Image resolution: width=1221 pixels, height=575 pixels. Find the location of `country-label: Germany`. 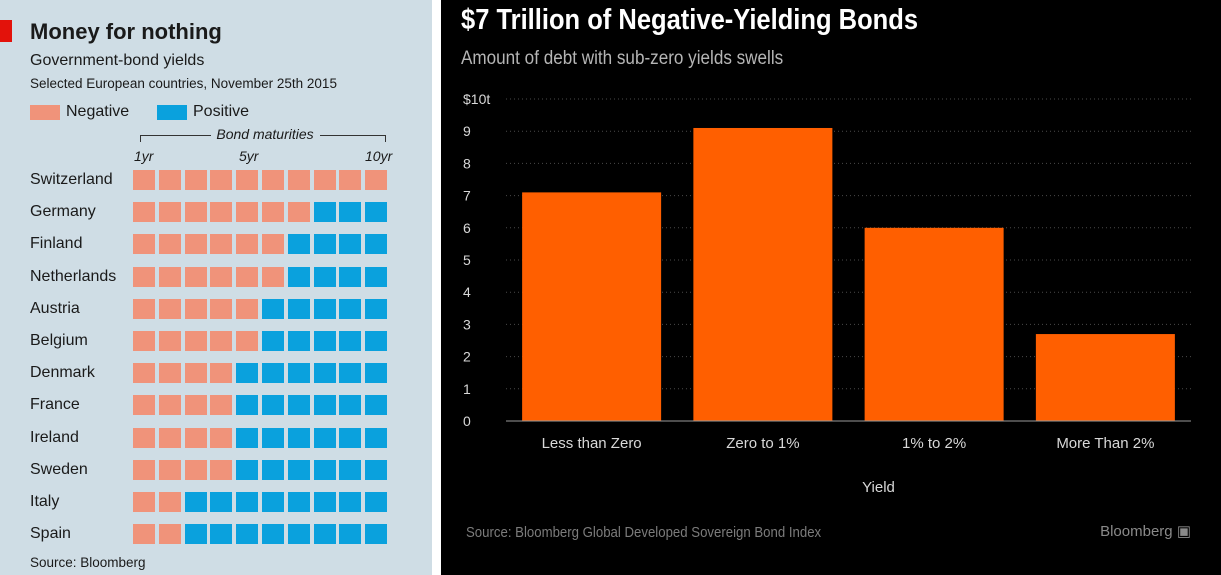

country-label: Germany is located at coordinates (63, 212).